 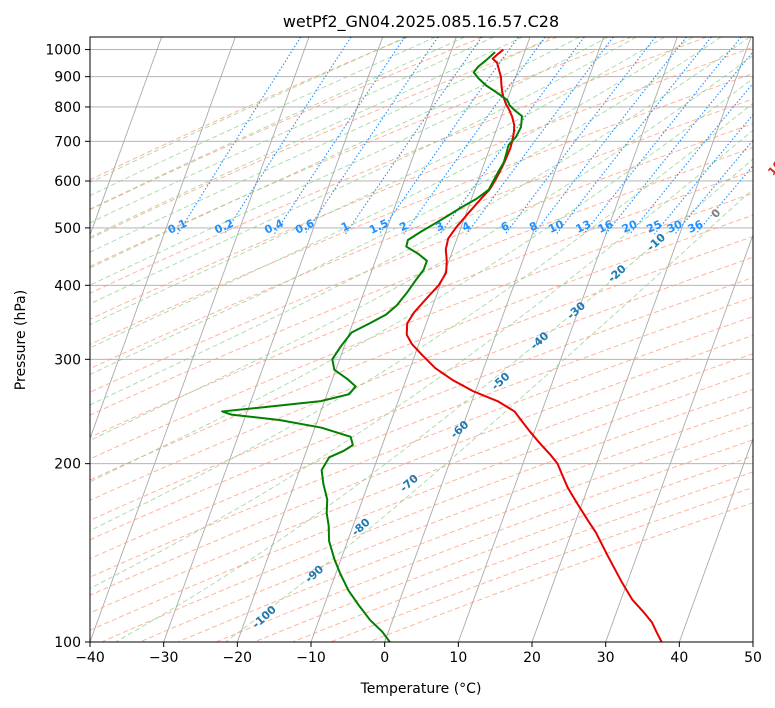 I want to click on y-tick-label: 1000, so click(x=63, y=51).